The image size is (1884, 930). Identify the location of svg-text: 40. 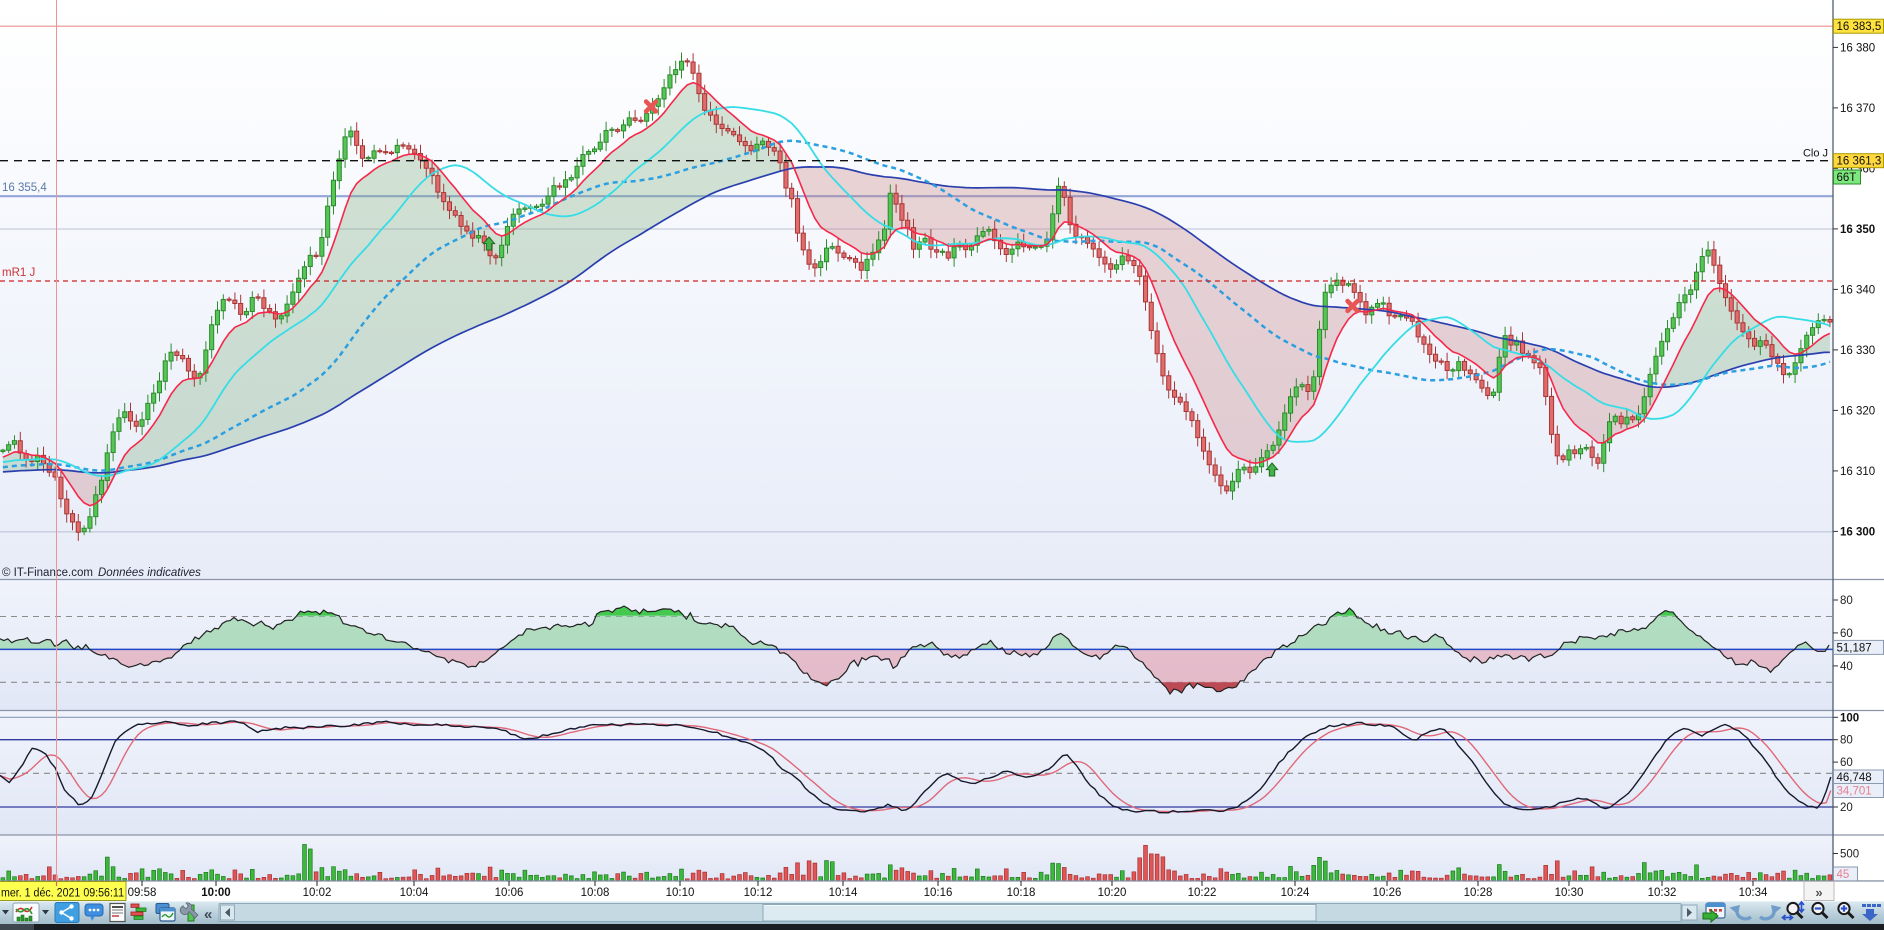
(1846, 667).